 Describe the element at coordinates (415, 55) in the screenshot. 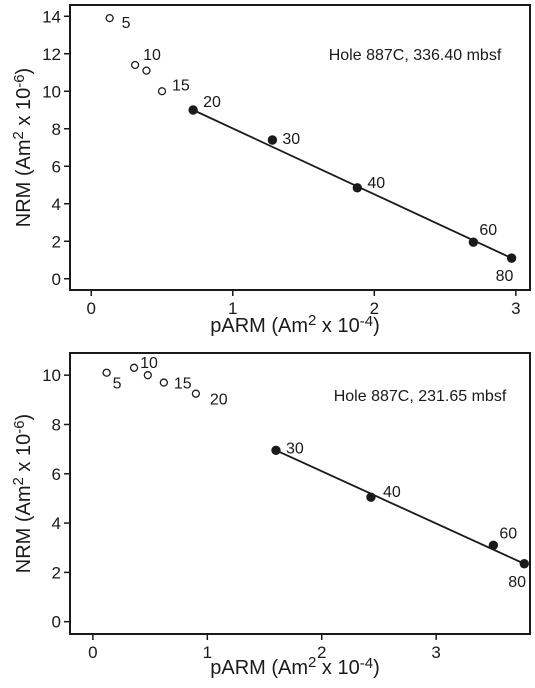

I see `hole-annotation: Hole 887C, 336.40 mbsf` at that location.